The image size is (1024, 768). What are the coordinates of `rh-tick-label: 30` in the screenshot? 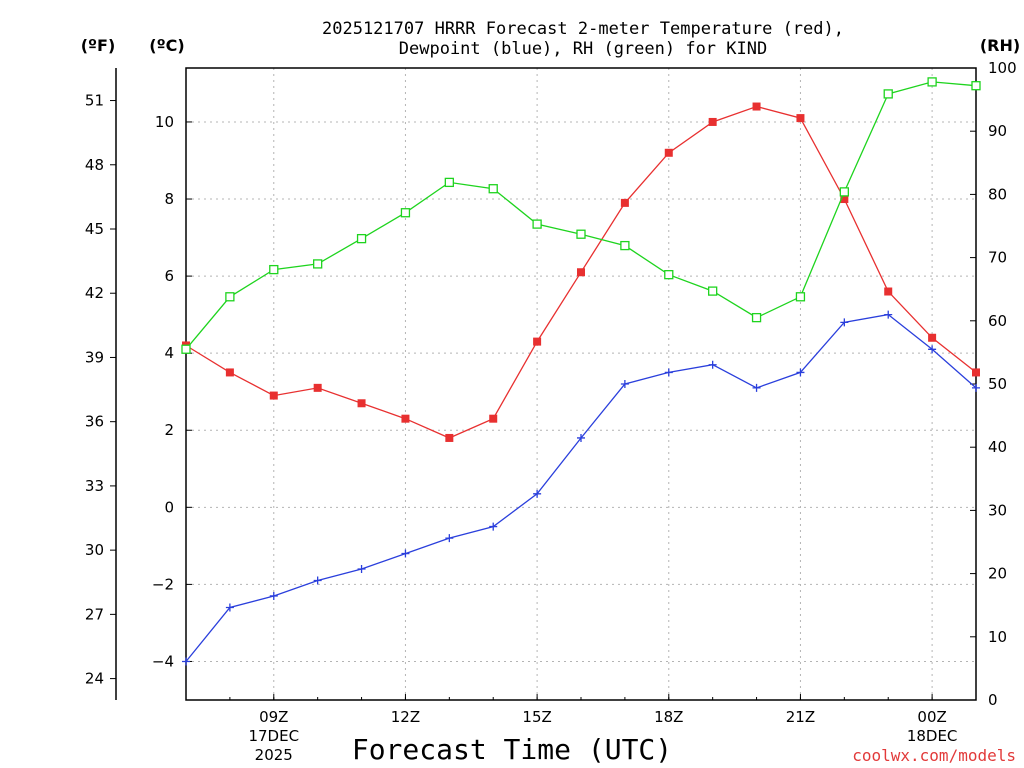 It's located at (997, 510).